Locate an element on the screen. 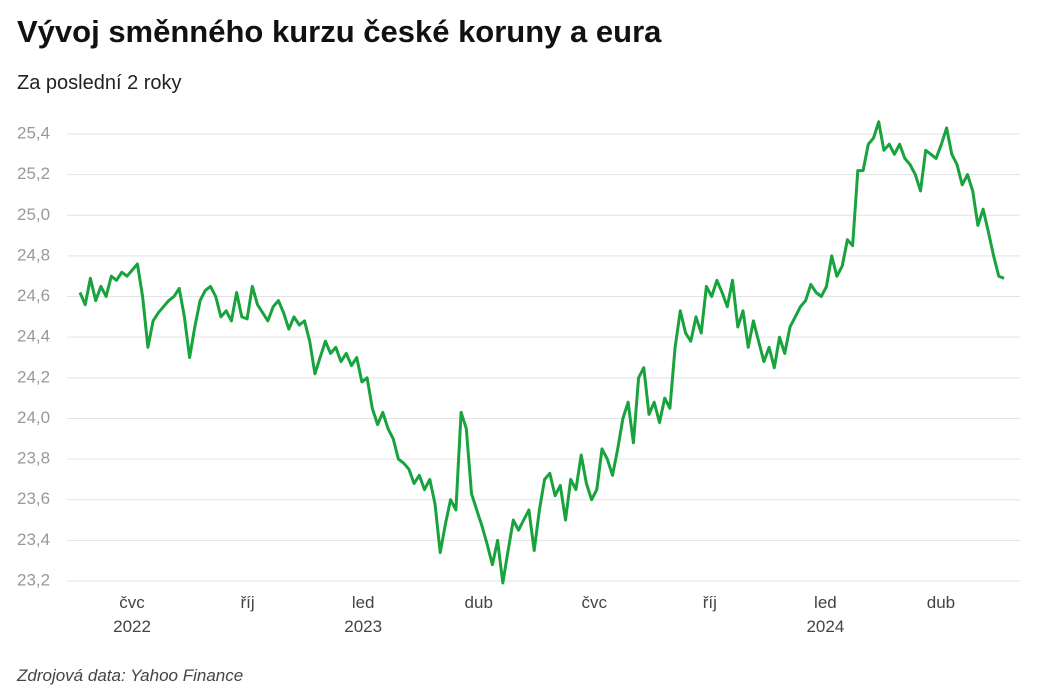 This screenshot has height=694, width=1041. y-tick-label: 24,2 is located at coordinates (33, 376).